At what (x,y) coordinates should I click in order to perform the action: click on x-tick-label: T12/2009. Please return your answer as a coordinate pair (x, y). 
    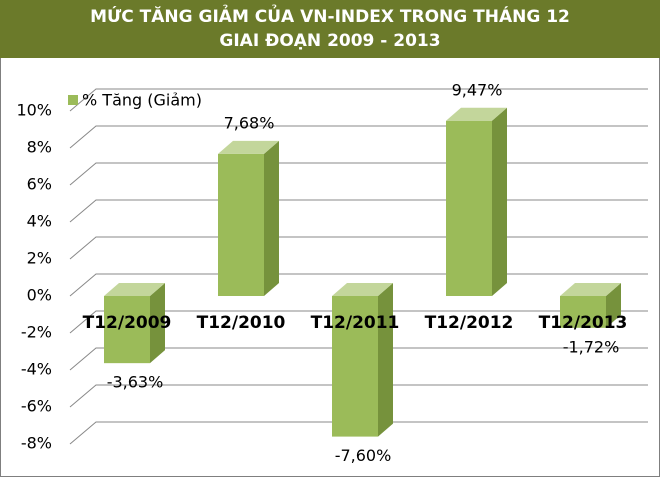
    Looking at the image, I should click on (127, 323).